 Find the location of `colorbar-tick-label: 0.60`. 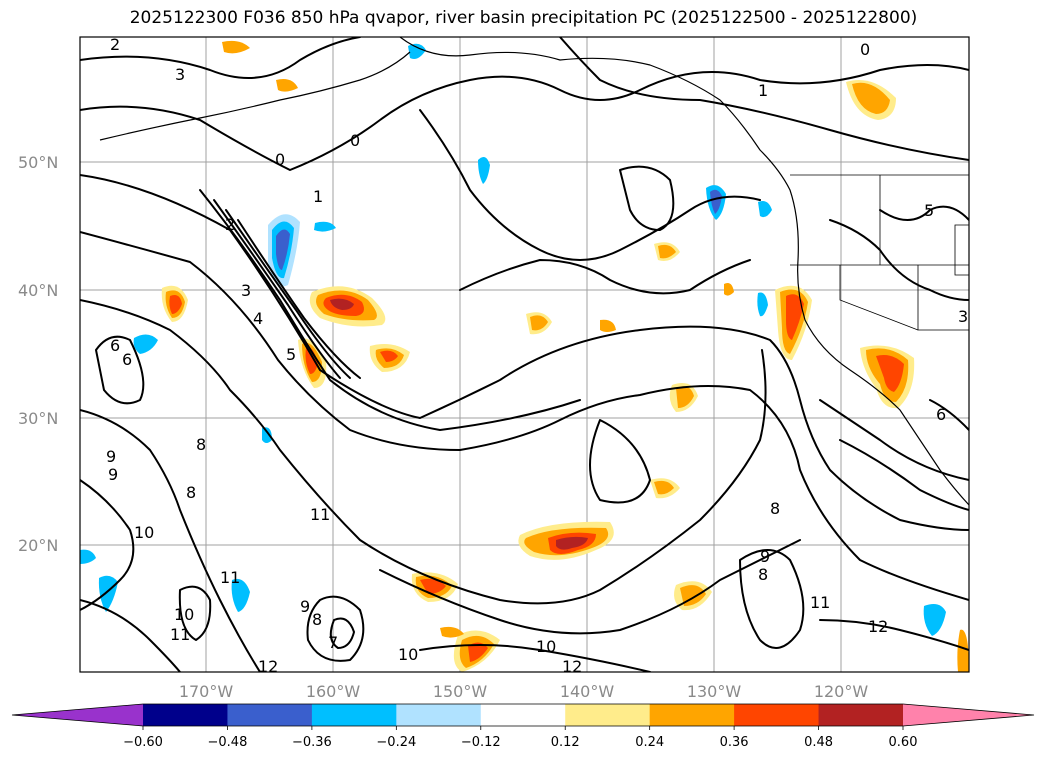

colorbar-tick-label: 0.60 is located at coordinates (903, 742).